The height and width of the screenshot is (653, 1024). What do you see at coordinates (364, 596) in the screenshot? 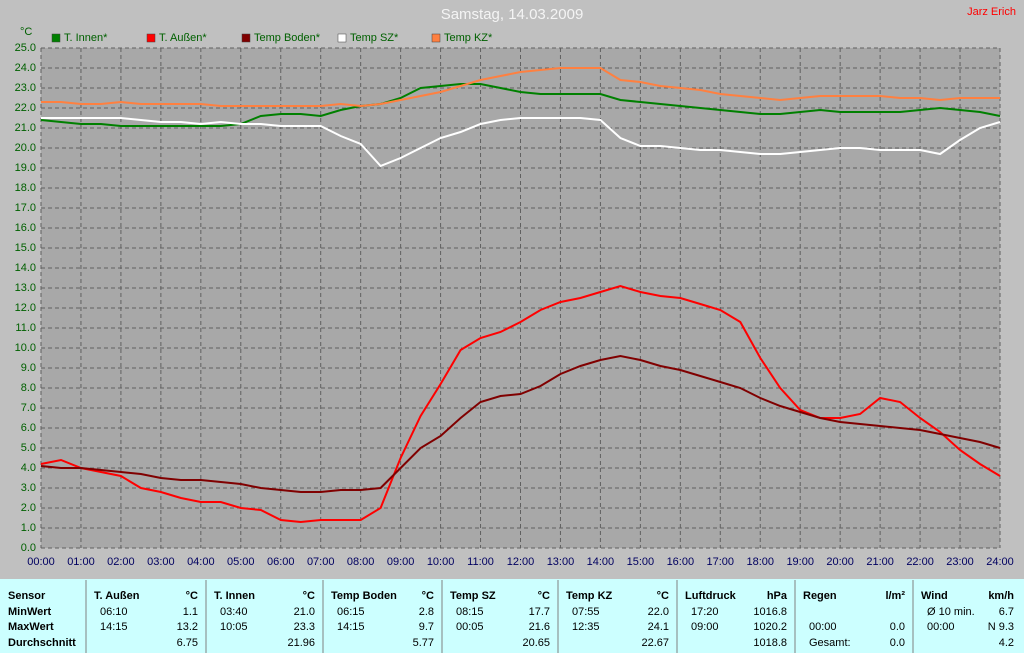
I see `column-name: Temp Boden` at bounding box center [364, 596].